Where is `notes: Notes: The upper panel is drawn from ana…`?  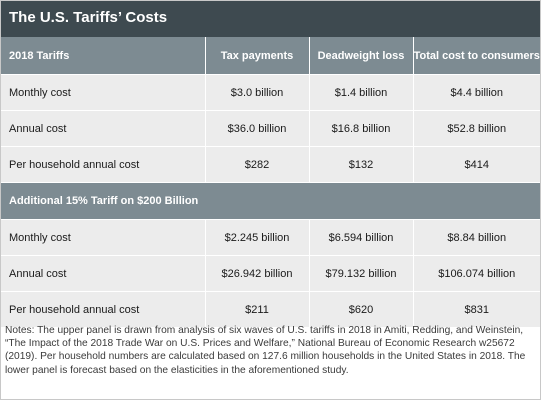 notes: Notes: The upper panel is drawn from ana… is located at coordinates (265, 350).